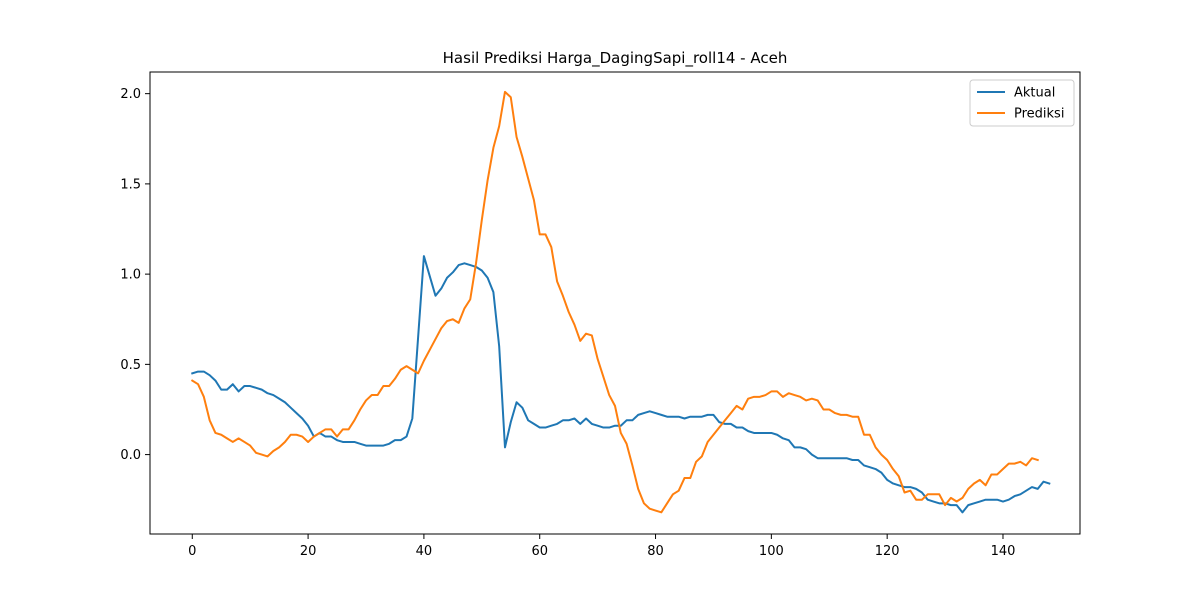  What do you see at coordinates (130, 365) in the screenshot?
I see `y-tick-label: 0.5` at bounding box center [130, 365].